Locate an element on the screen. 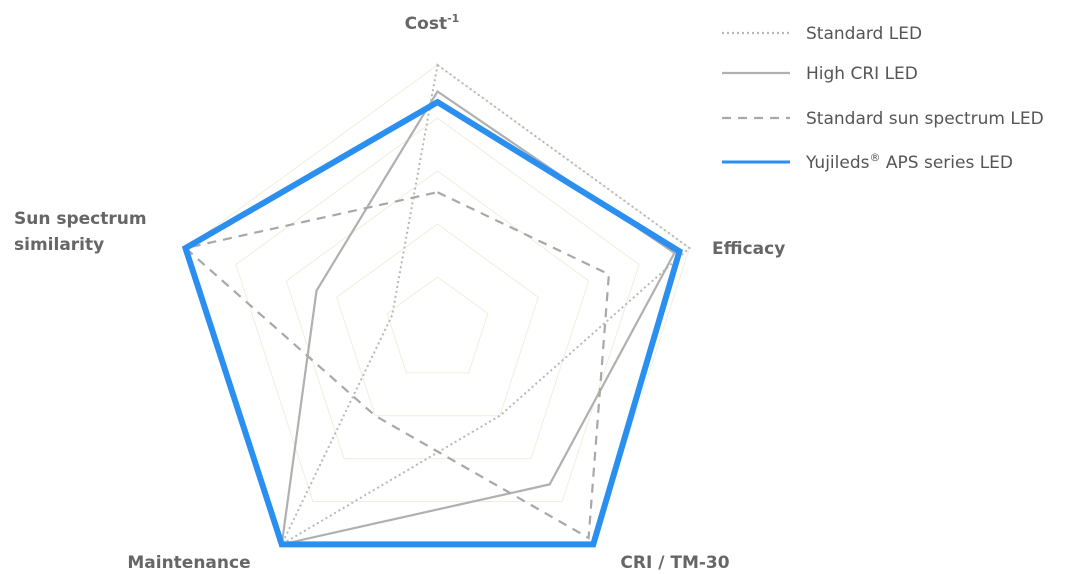 This screenshot has height=574, width=1088. axis-label-cri: CRI / TM-30 is located at coordinates (674, 563).